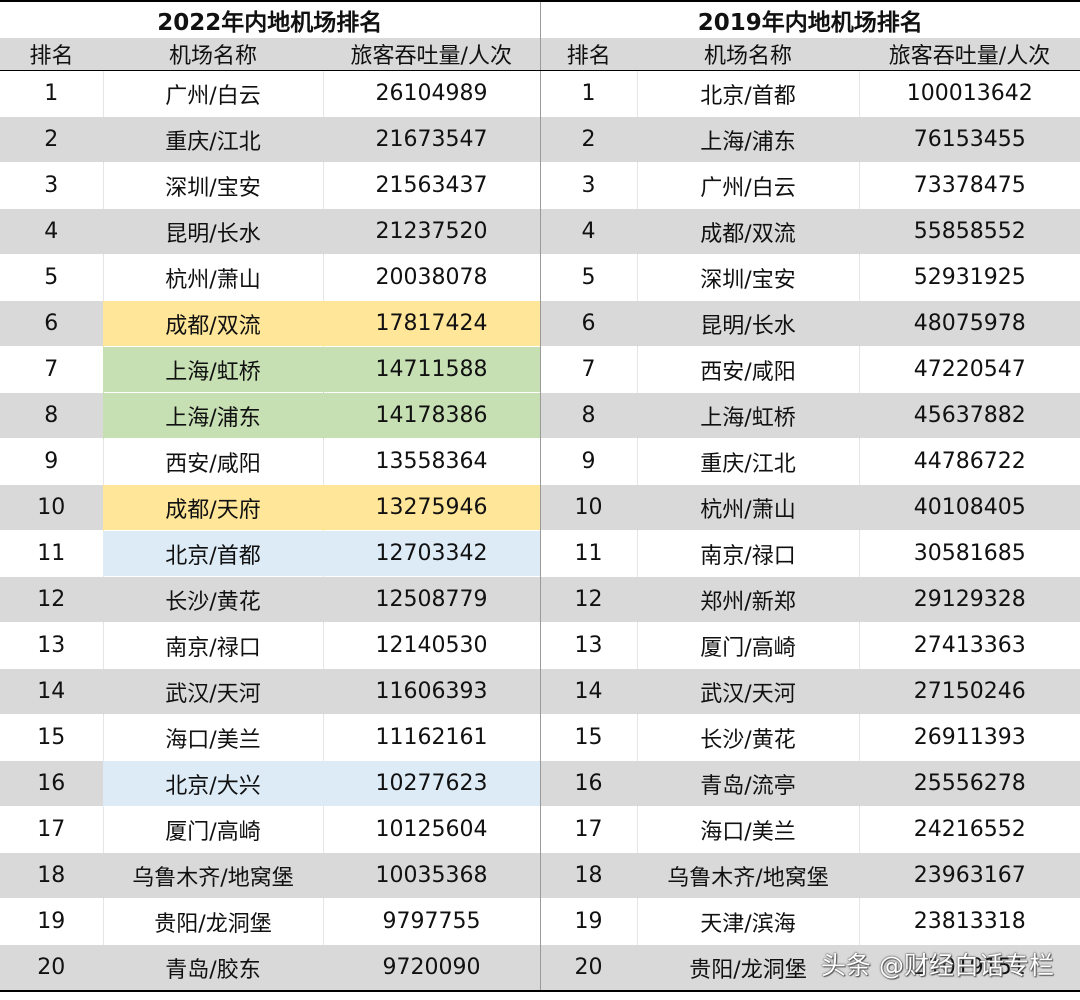  I want to click on left-passengers-cell: 10277623, so click(431, 783).